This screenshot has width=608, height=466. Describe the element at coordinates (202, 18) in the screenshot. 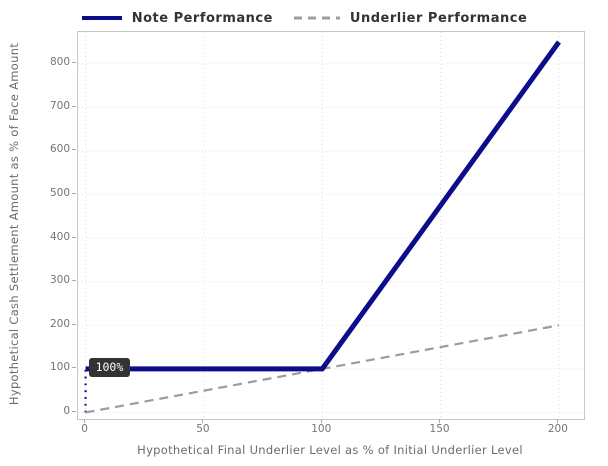

I see `legend-label-note-performance: Note Performance` at that location.